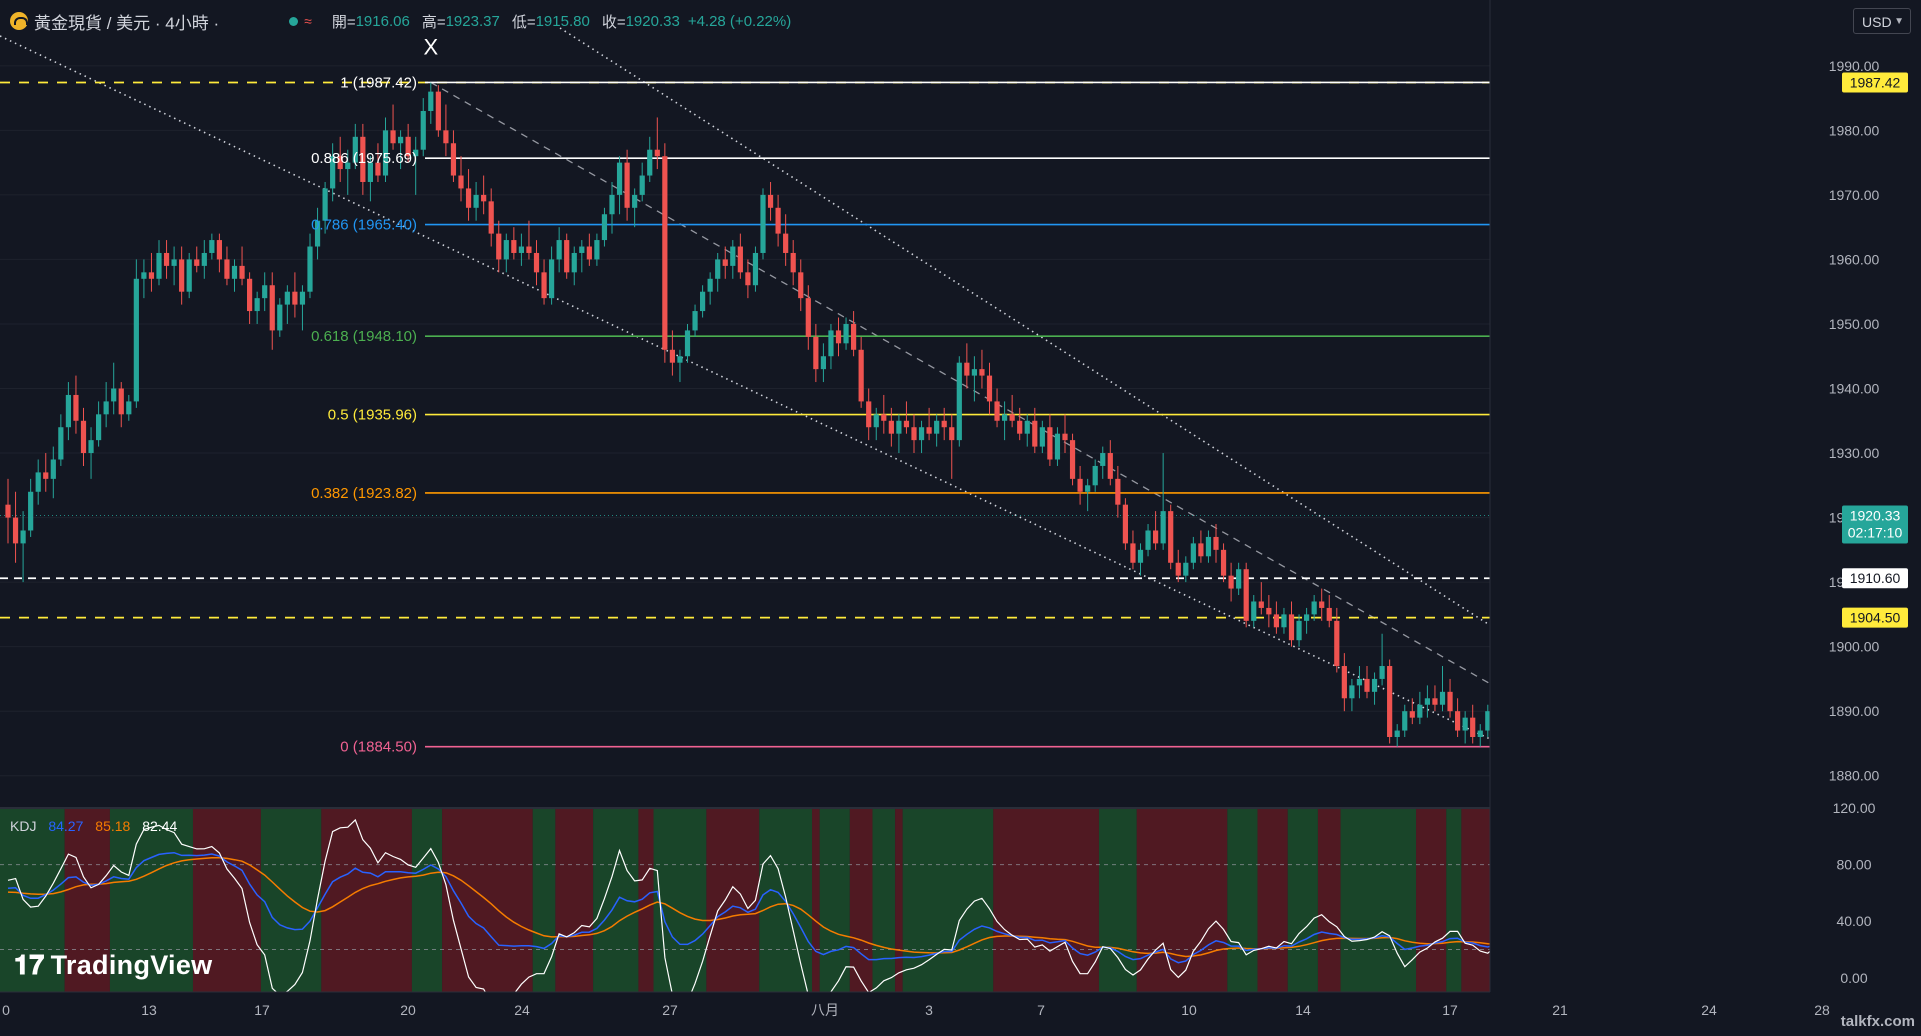 The image size is (1921, 1036). I want to click on price-tag-label: 1920.33, so click(1875, 515).